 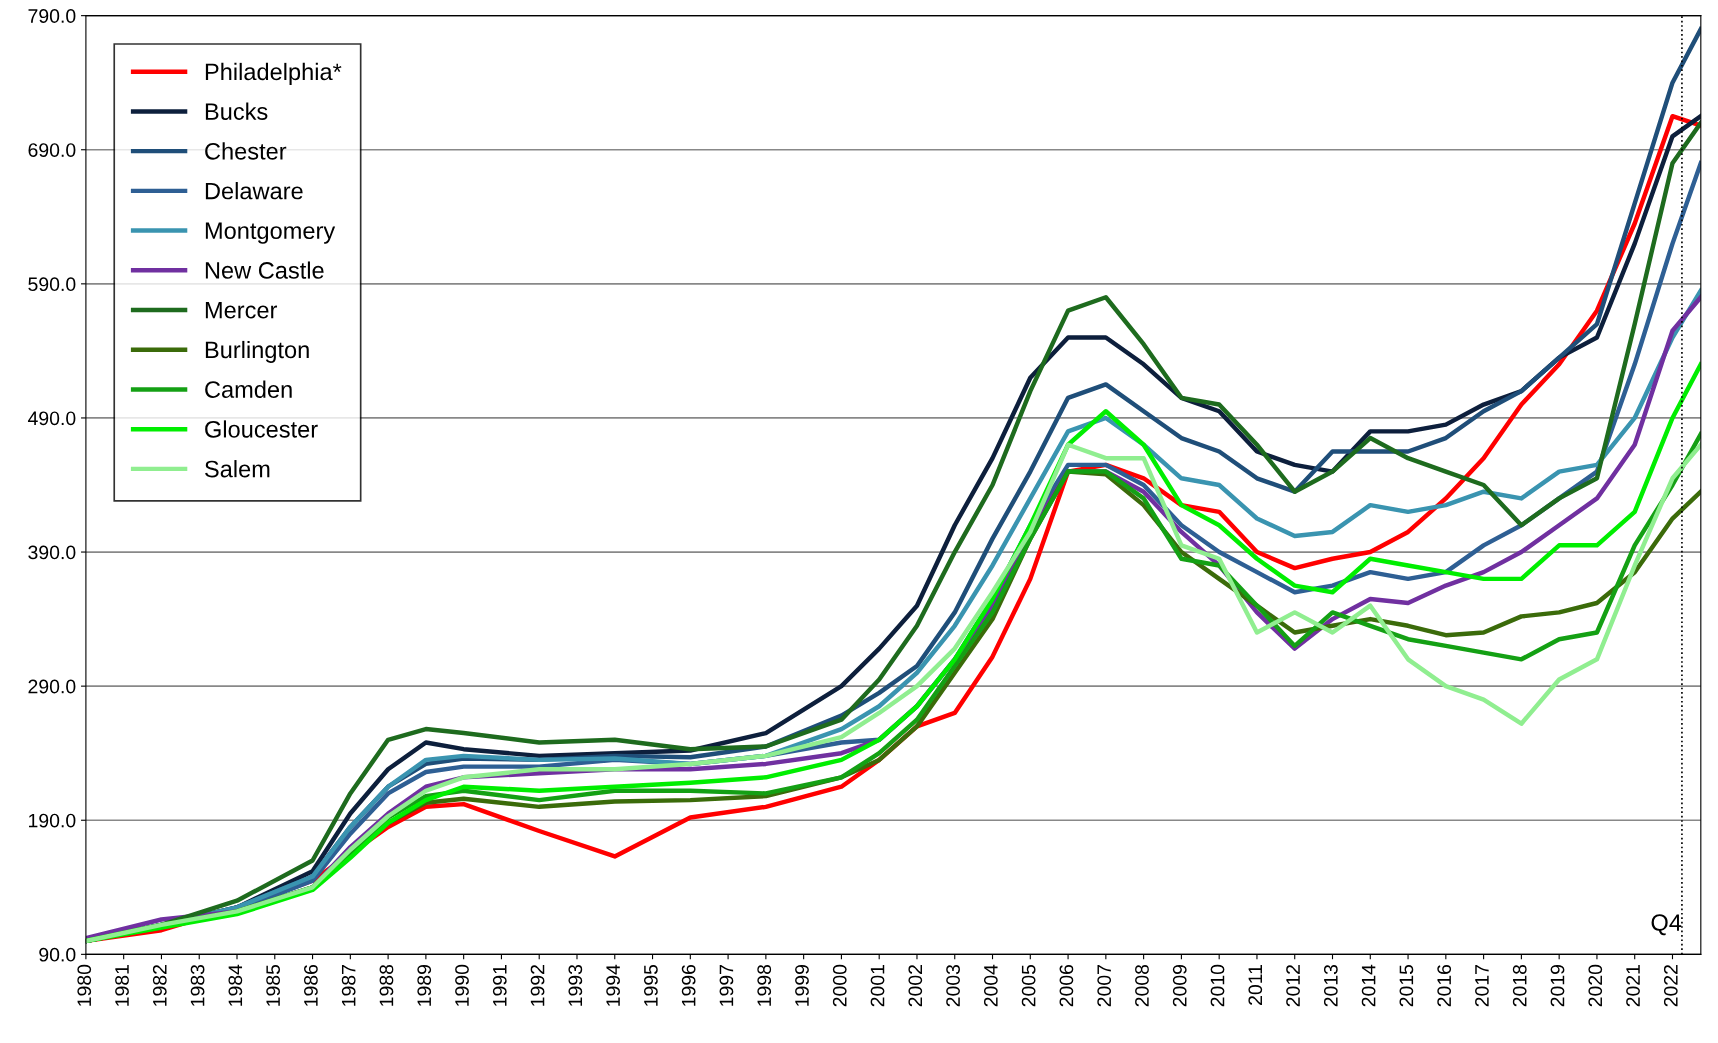 I want to click on x-tick-label: 2010, so click(x=1217, y=985).